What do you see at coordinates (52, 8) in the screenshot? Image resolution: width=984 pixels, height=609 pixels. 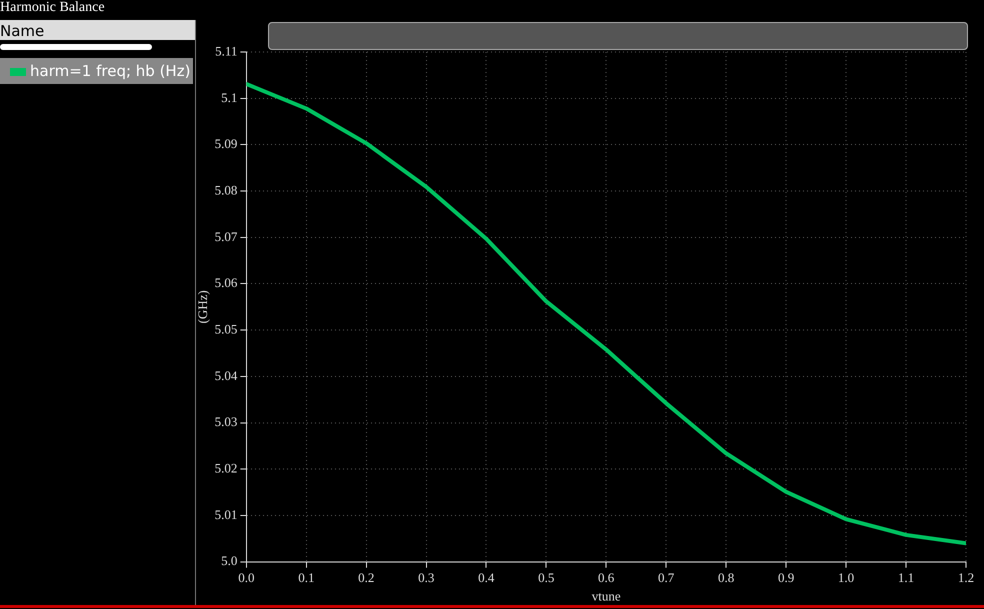 I see `text: Harmonic Balance` at bounding box center [52, 8].